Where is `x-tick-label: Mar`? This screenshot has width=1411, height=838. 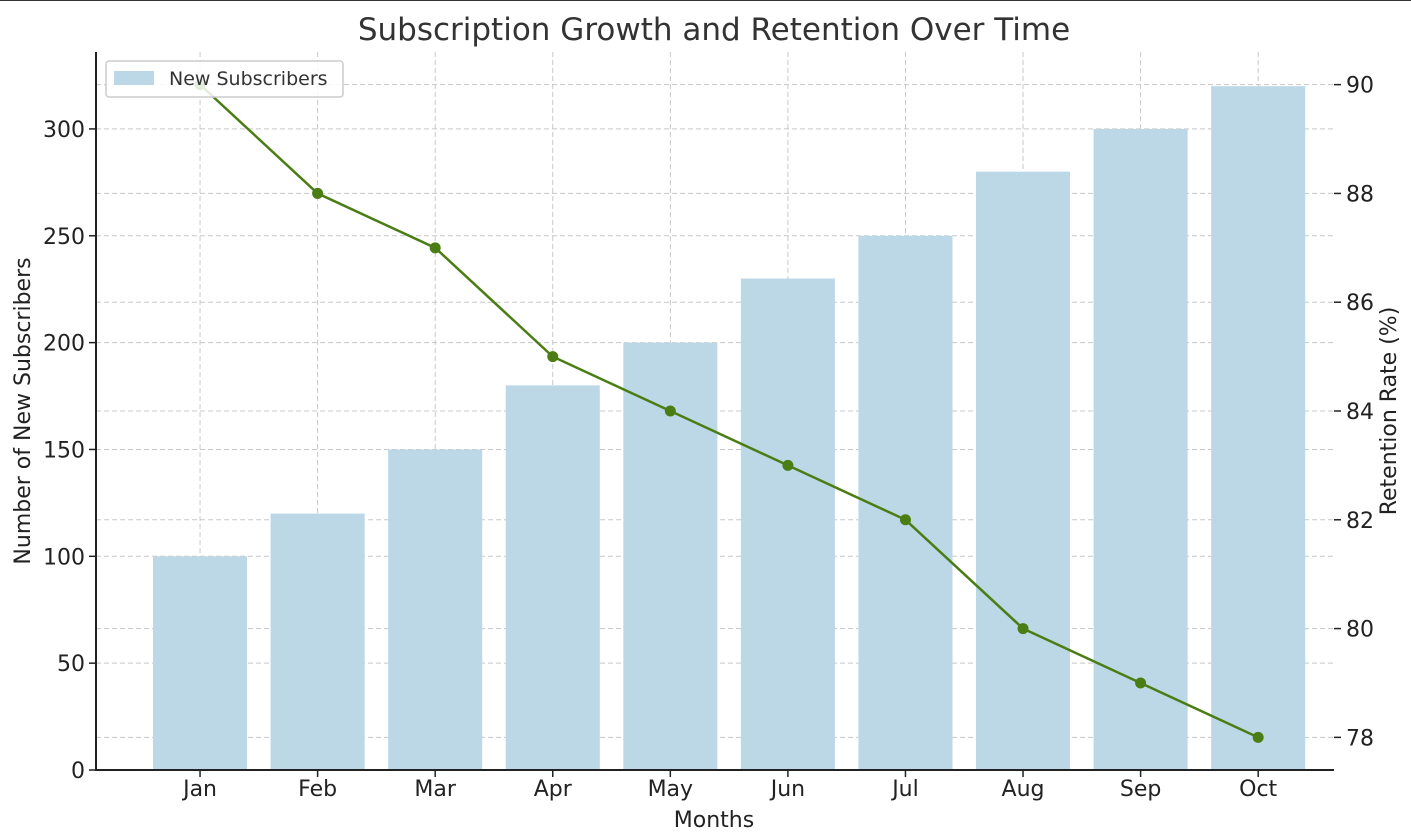
x-tick-label: Mar is located at coordinates (435, 789).